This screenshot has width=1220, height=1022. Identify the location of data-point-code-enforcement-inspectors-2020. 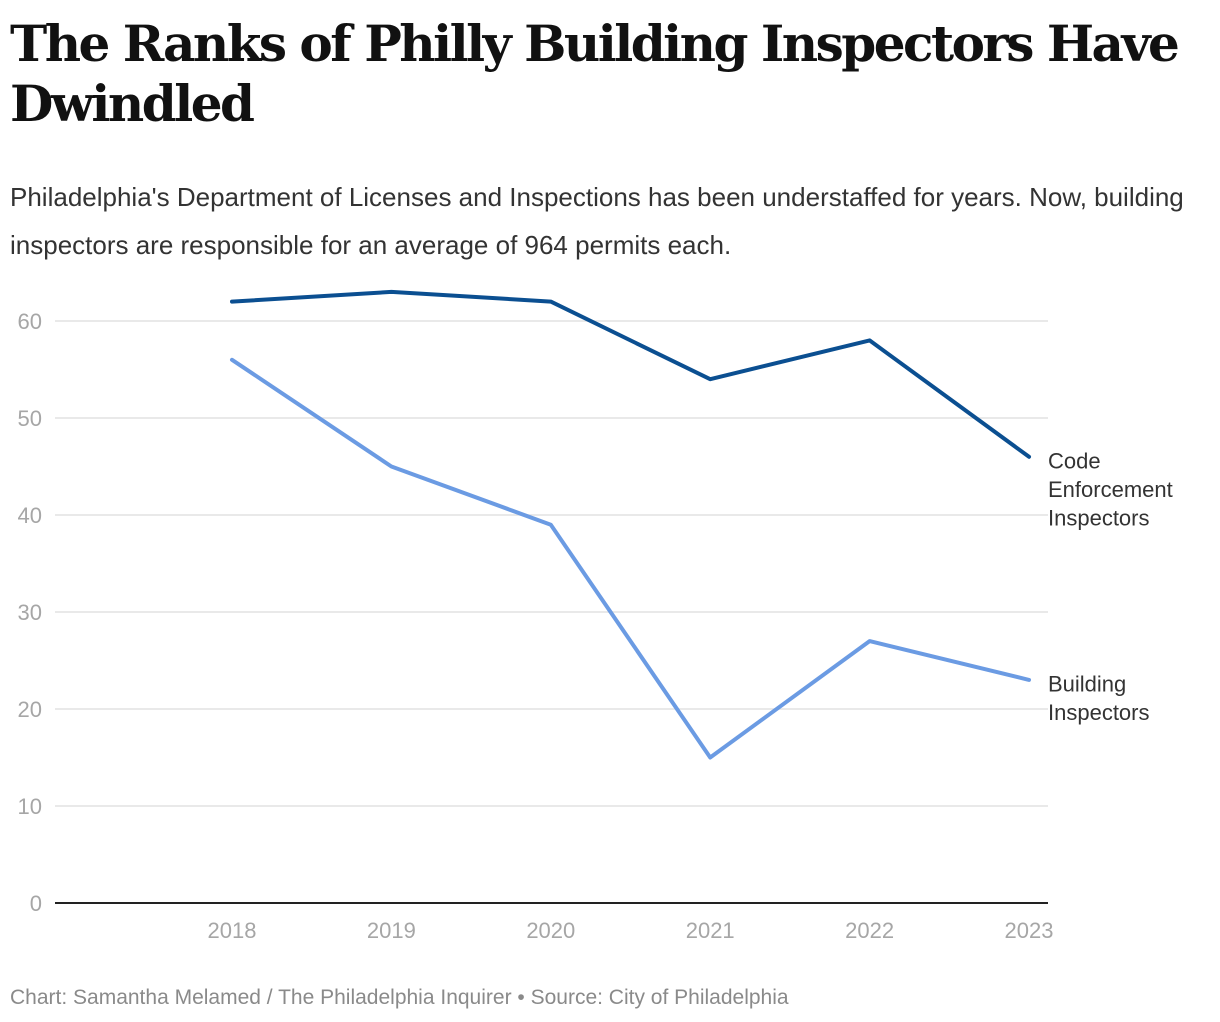
(551, 302).